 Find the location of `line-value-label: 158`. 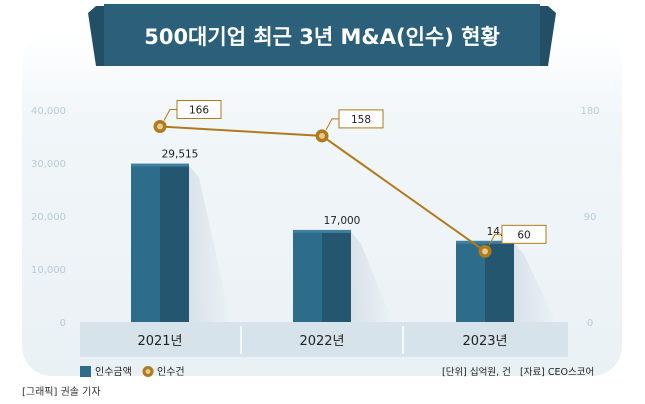

line-value-label: 158 is located at coordinates (361, 120).